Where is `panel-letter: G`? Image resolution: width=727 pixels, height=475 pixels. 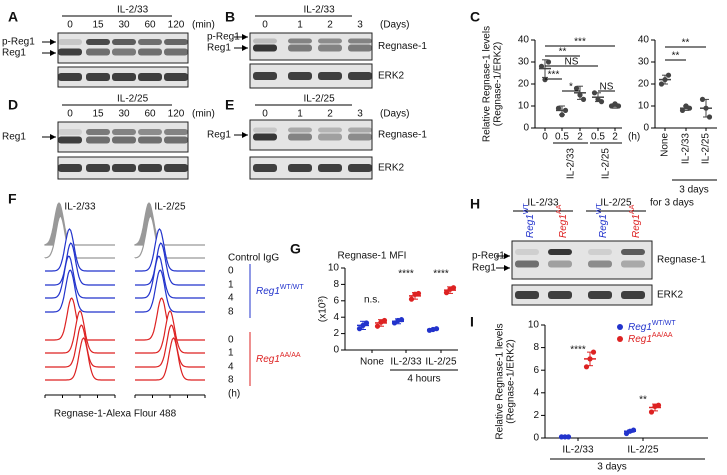 panel-letter: G is located at coordinates (295, 249).